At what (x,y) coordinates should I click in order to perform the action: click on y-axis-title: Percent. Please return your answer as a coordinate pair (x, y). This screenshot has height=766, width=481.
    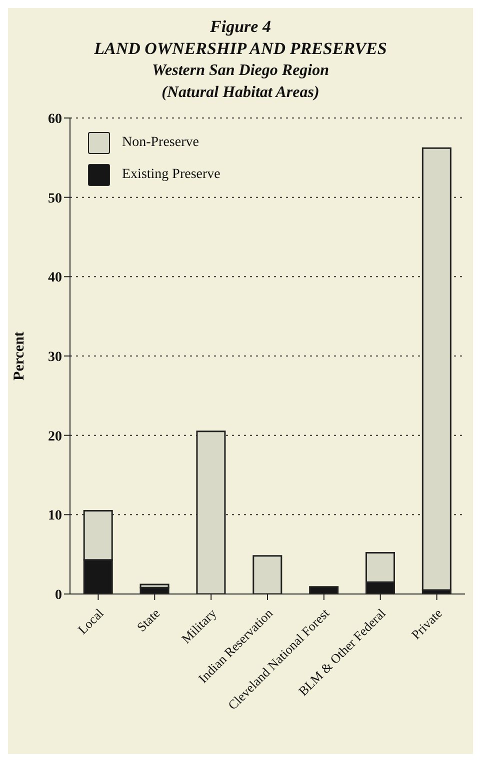
    Looking at the image, I should click on (19, 356).